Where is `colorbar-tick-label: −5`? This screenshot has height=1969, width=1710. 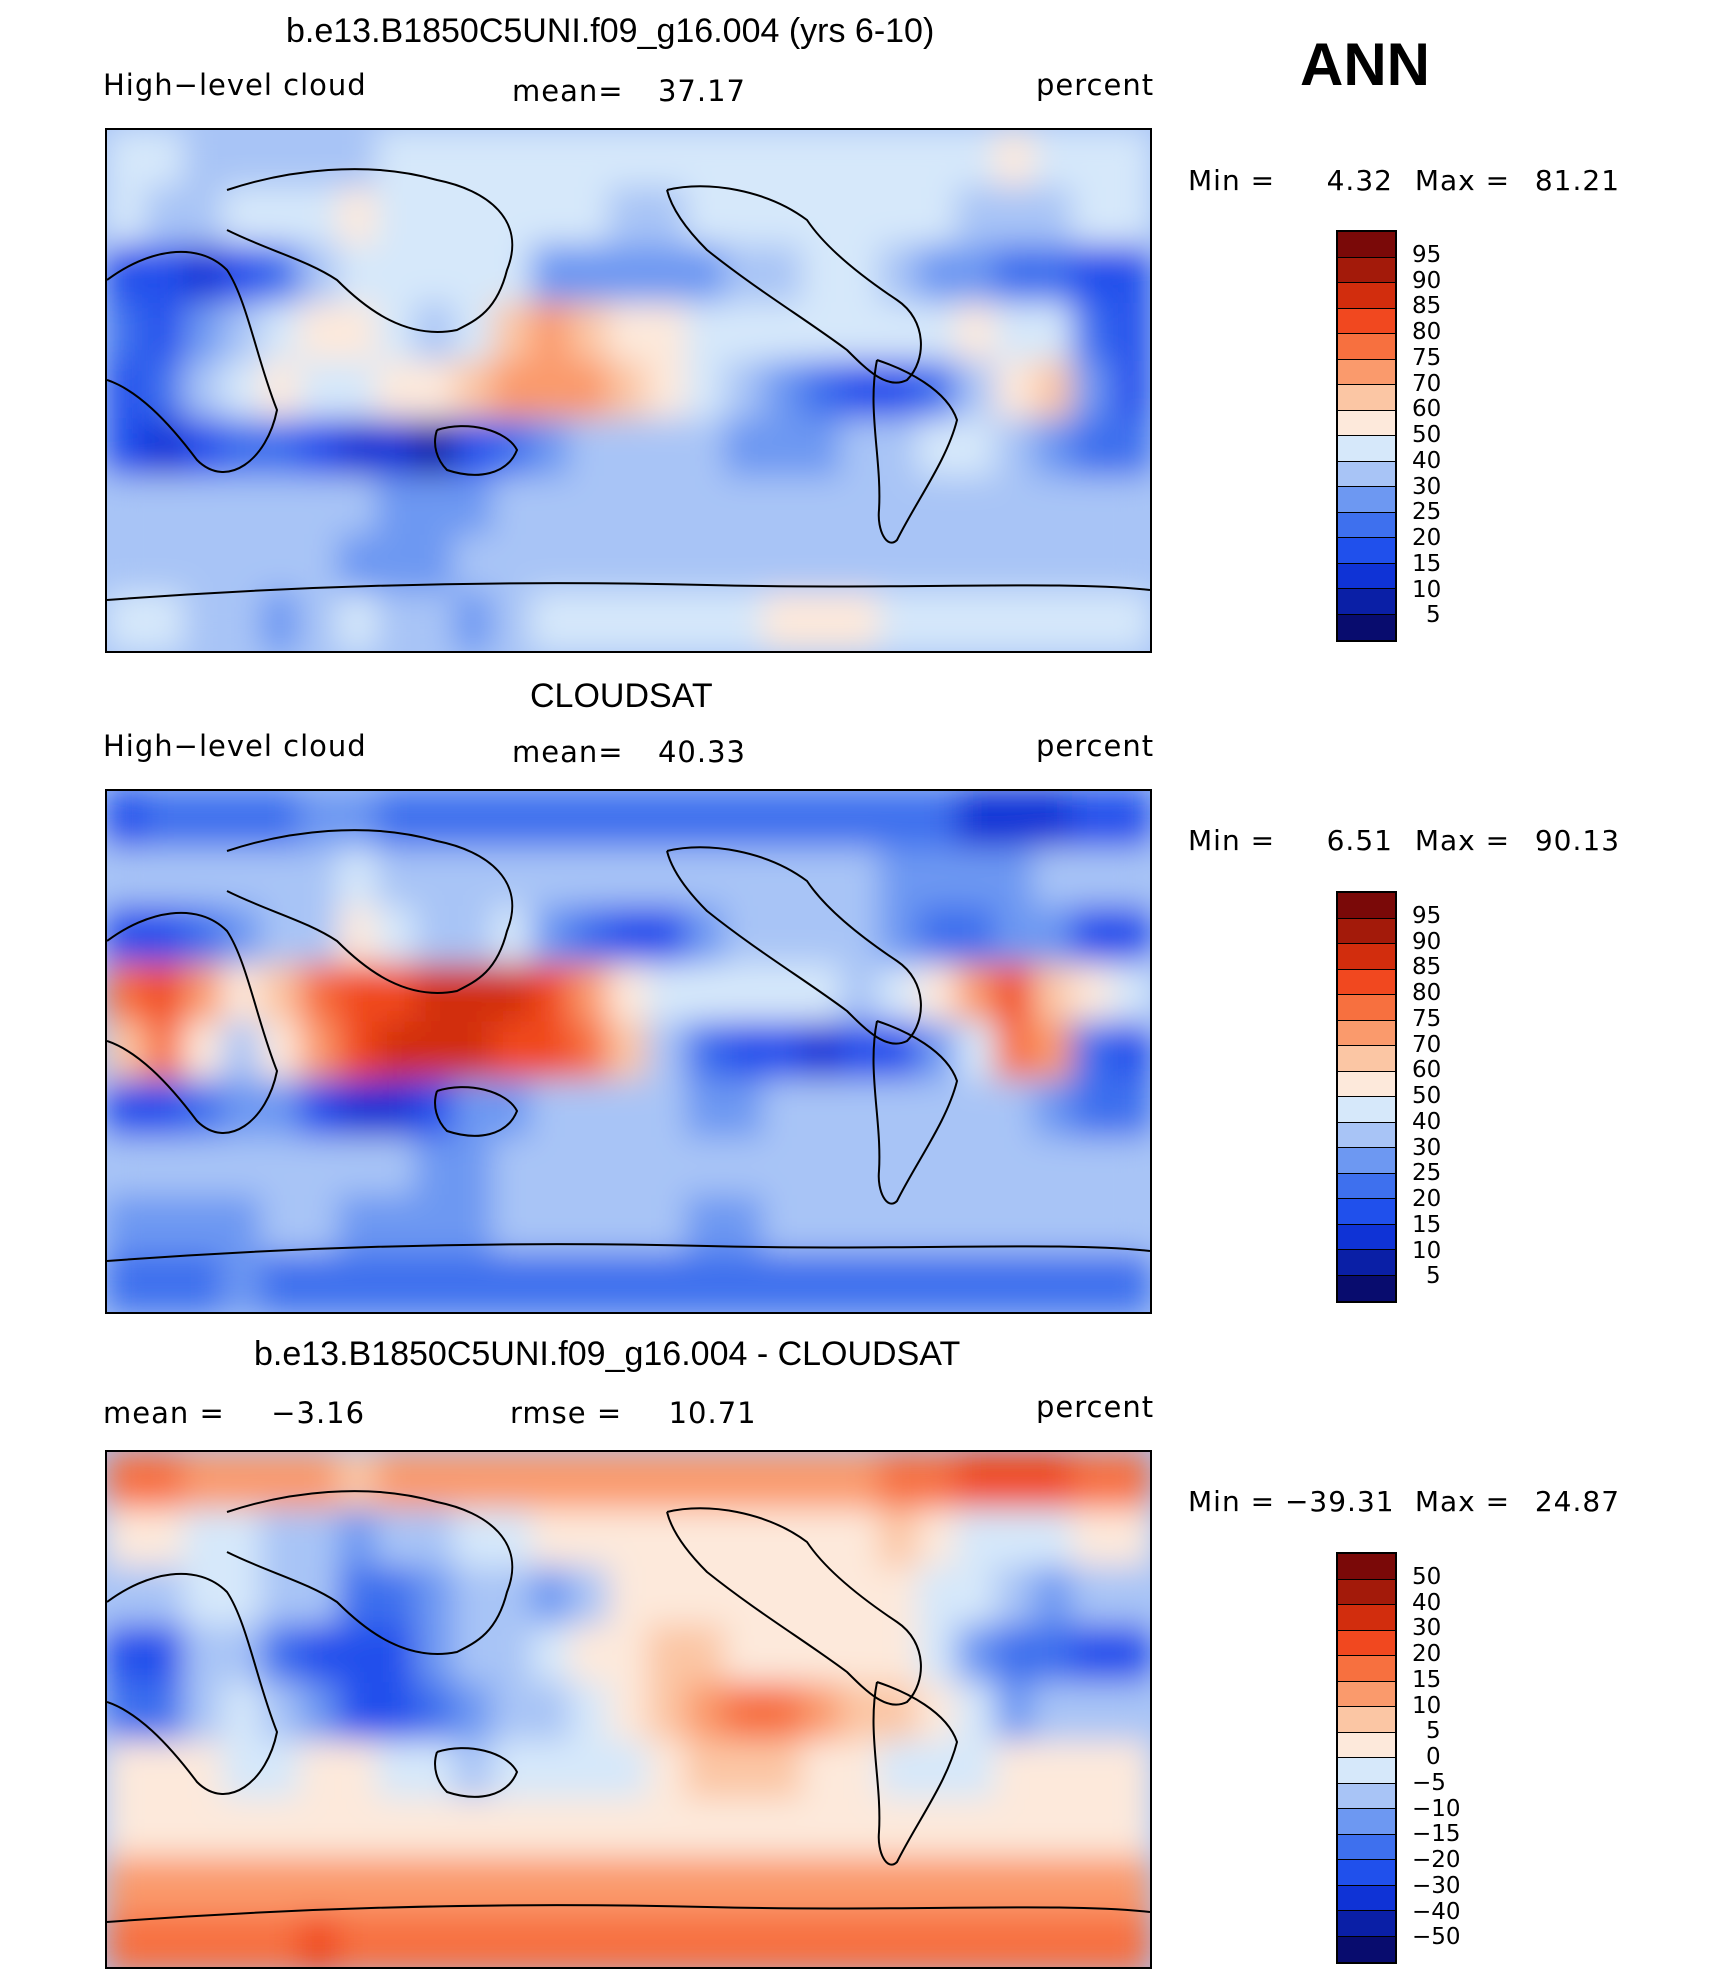 colorbar-tick-label: −5 is located at coordinates (1429, 1782).